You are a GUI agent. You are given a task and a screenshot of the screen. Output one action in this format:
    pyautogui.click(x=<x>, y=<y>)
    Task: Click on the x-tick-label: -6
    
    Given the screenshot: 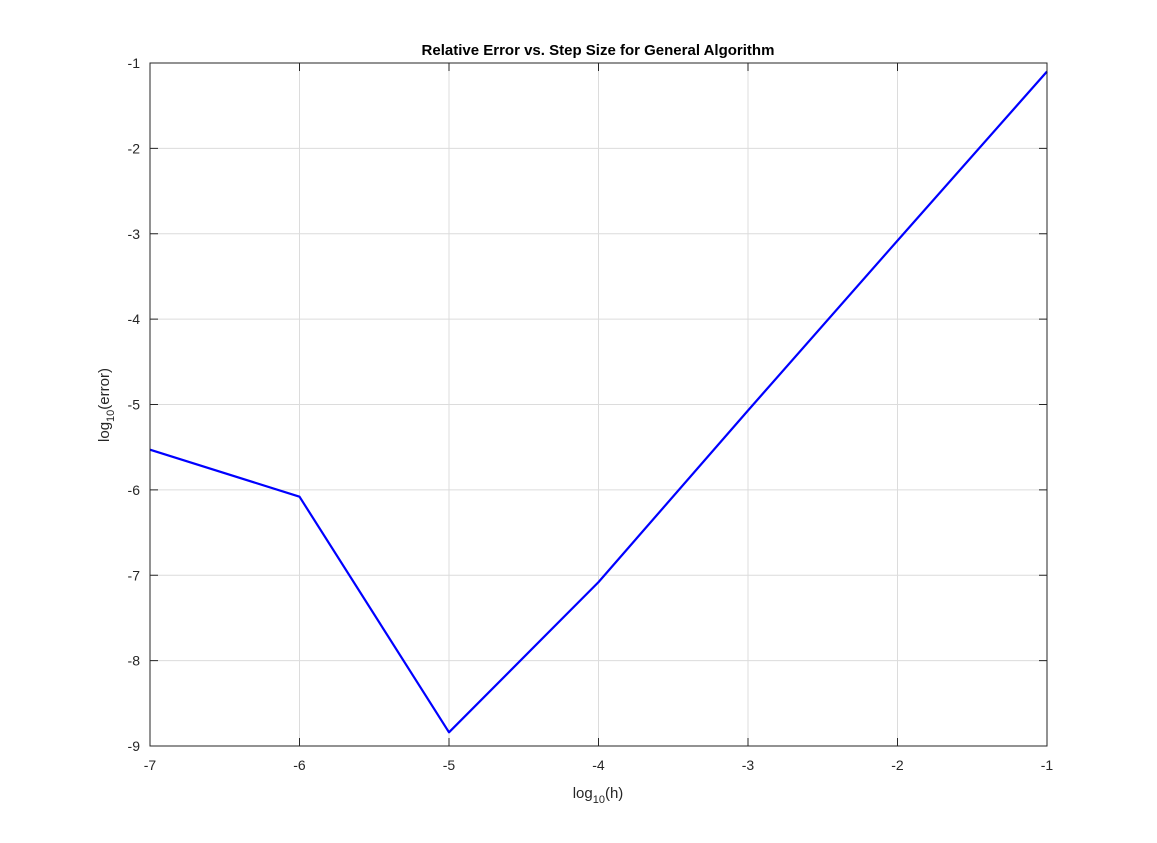 What is the action you would take?
    pyautogui.click(x=299, y=765)
    